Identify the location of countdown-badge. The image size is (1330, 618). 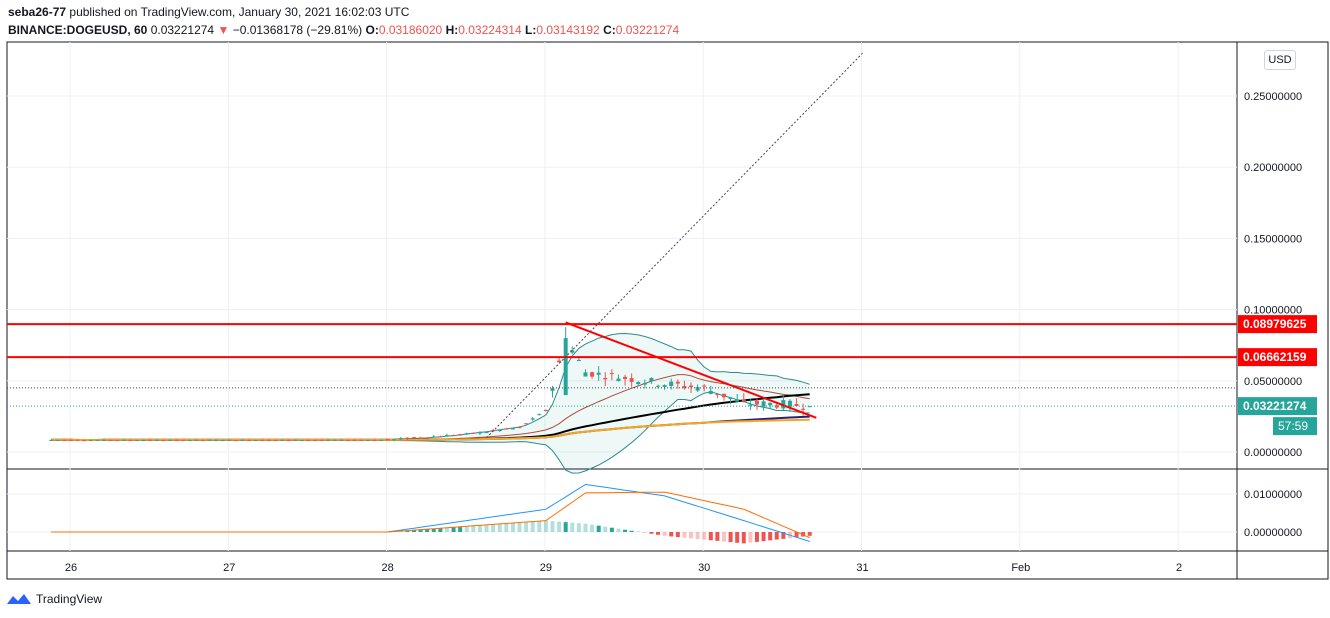
(1295, 426).